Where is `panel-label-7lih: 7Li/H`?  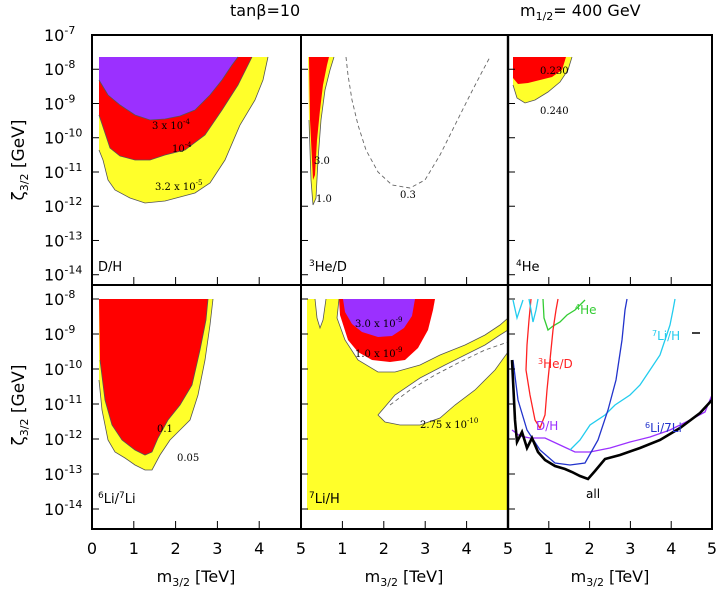 panel-label-7lih: 7Li/H is located at coordinates (324, 499).